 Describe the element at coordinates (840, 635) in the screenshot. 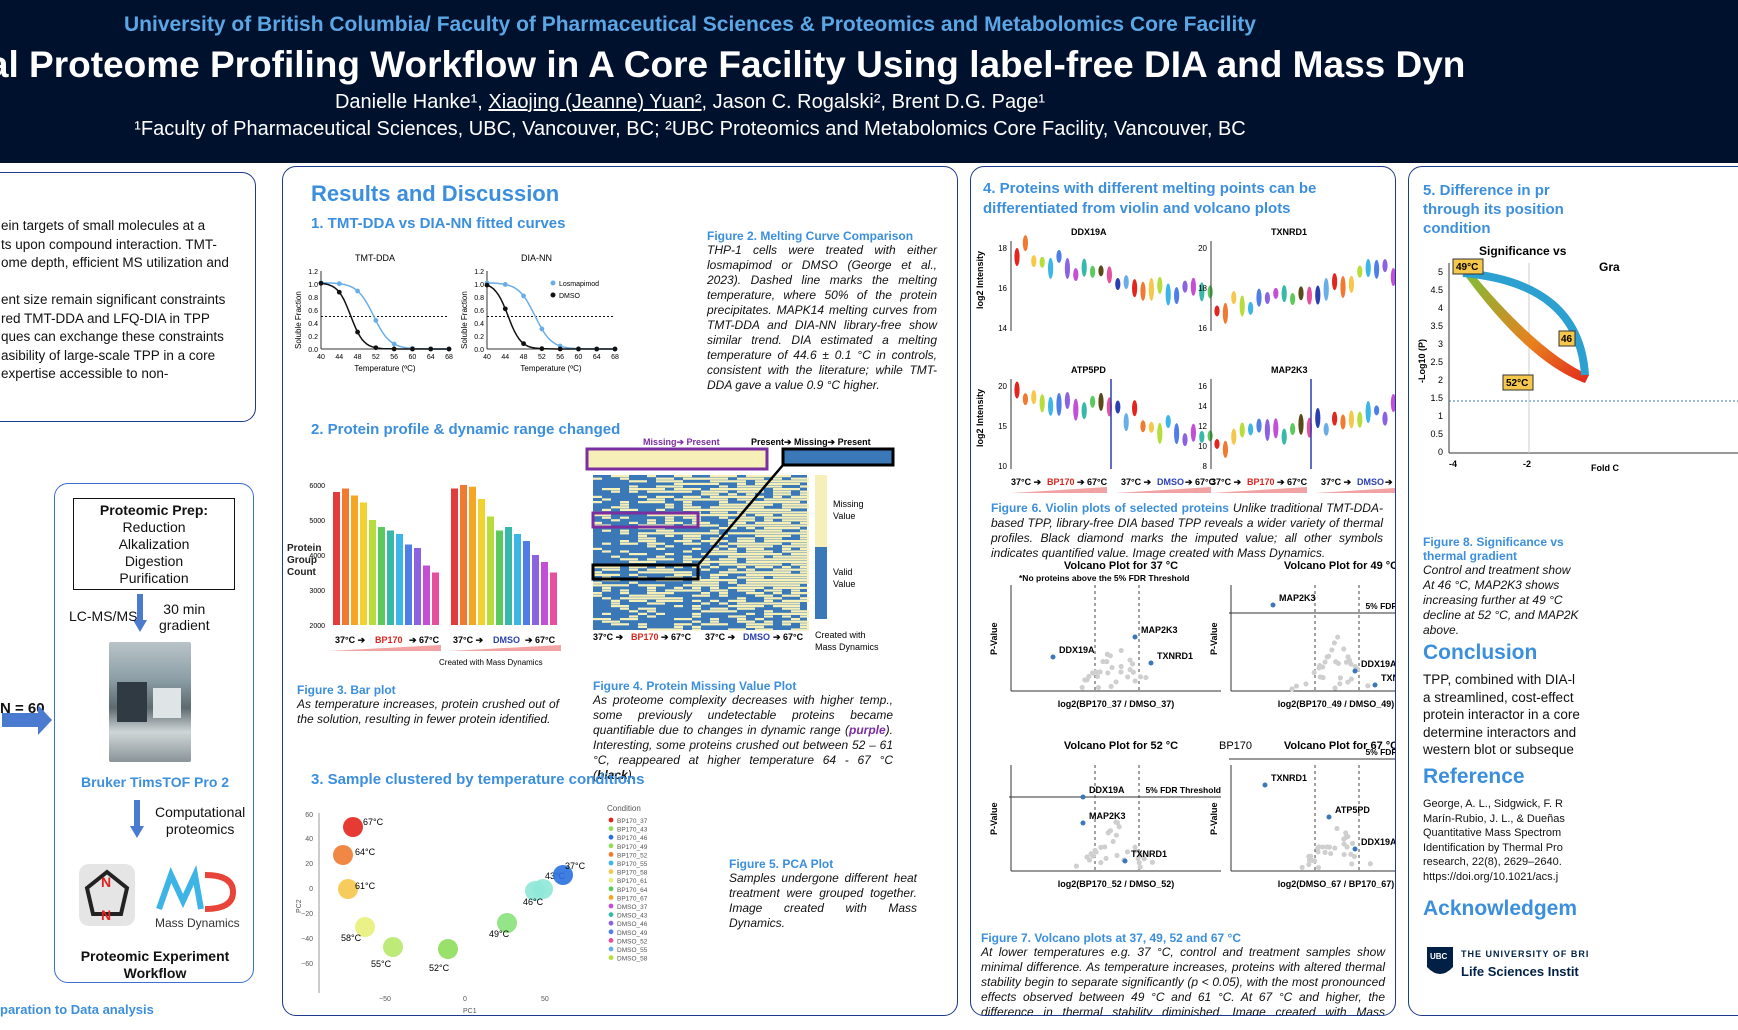

I see `heatmap-credit: Created with` at that location.